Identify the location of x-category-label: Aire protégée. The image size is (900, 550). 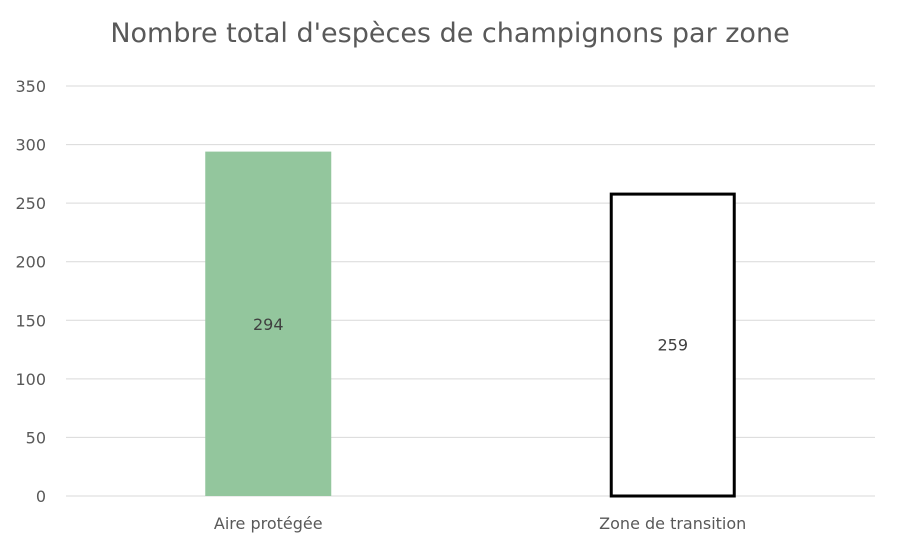
(268, 523).